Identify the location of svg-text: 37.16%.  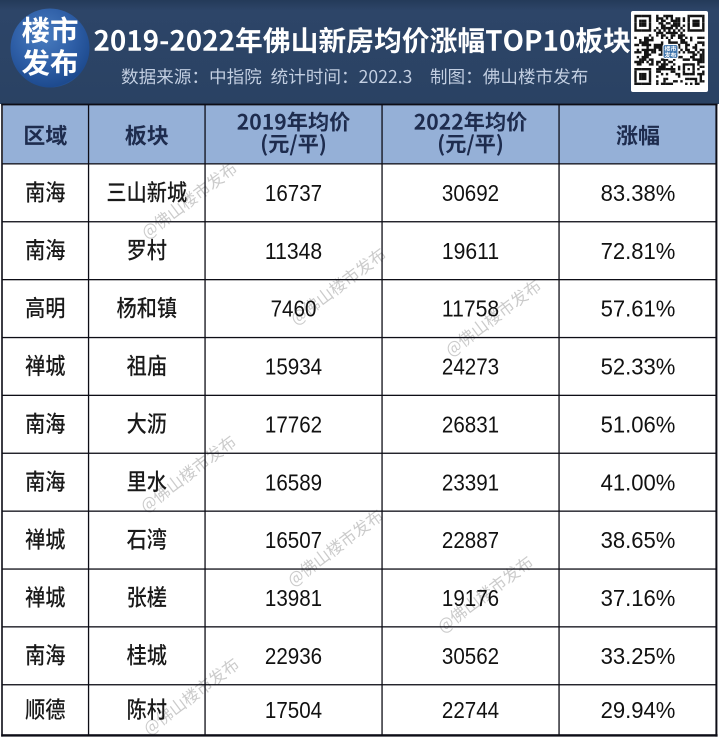
(638, 598).